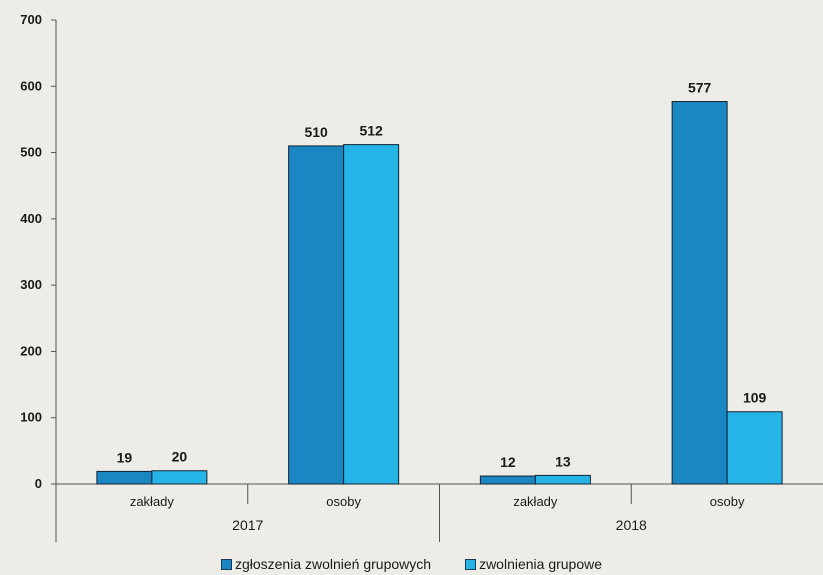  Describe the element at coordinates (31, 350) in the screenshot. I see `y-tick-label: 200` at that location.